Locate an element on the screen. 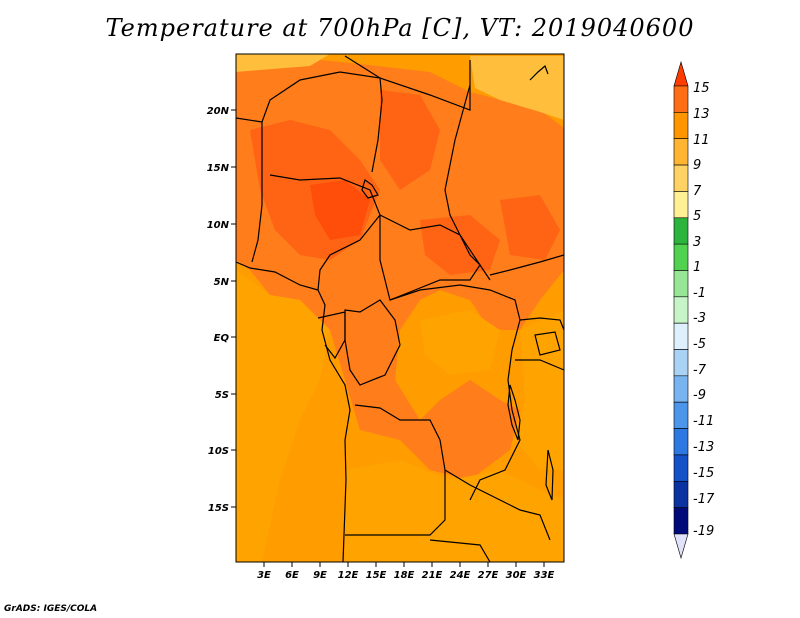 The width and height of the screenshot is (800, 618). border-uganda is located at coordinates (541, 324).